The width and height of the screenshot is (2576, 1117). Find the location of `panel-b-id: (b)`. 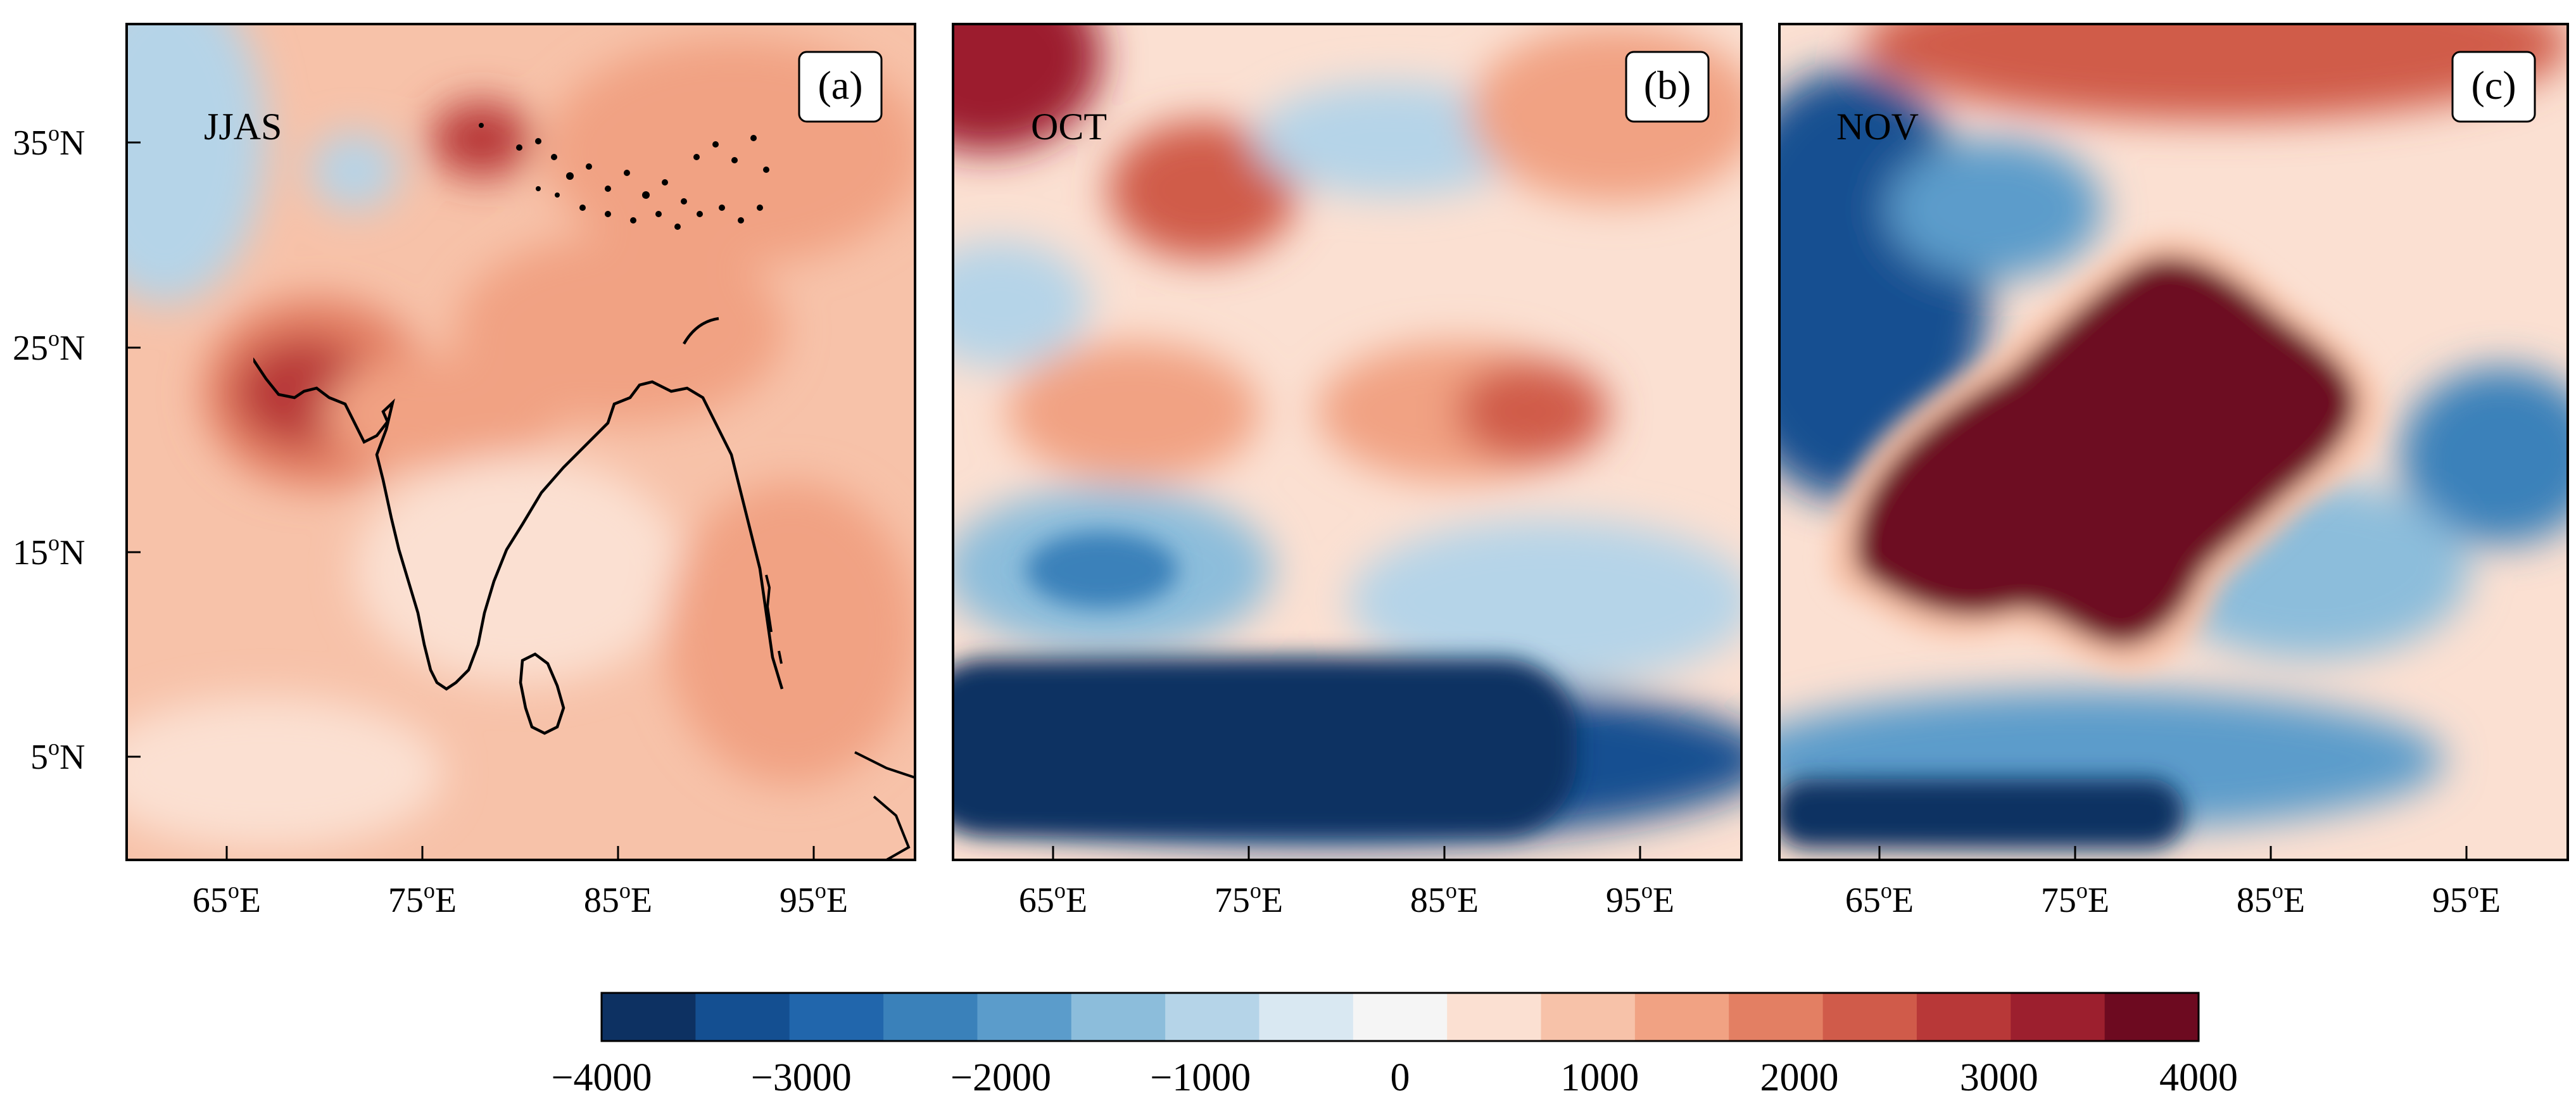

panel-b-id: (b) is located at coordinates (1667, 86).